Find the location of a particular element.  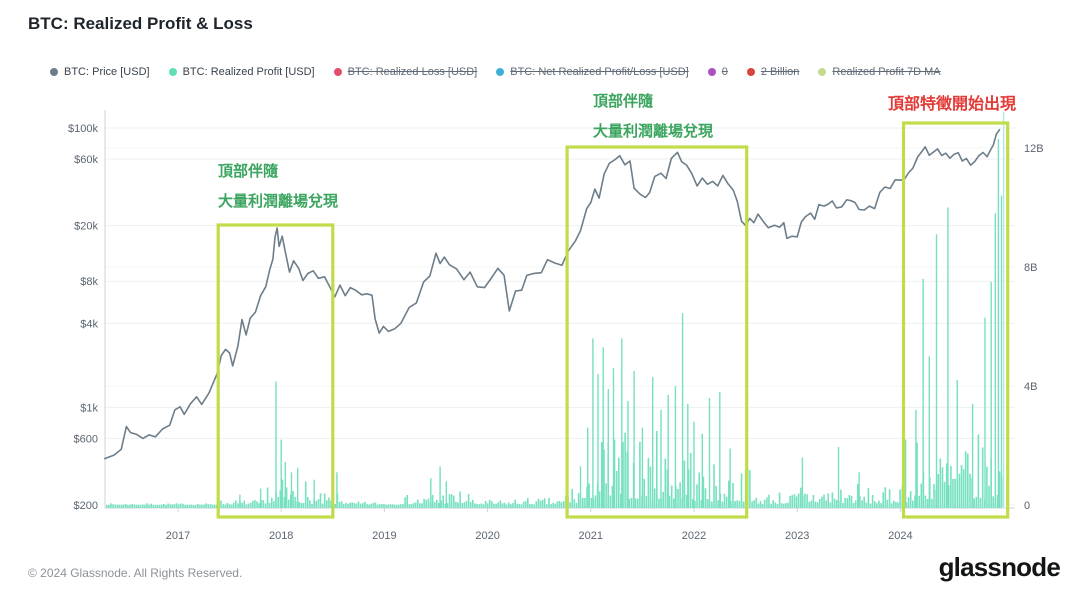

legend-item-realized-loss: BTC: Realized Loss [USD] is located at coordinates (405, 72).